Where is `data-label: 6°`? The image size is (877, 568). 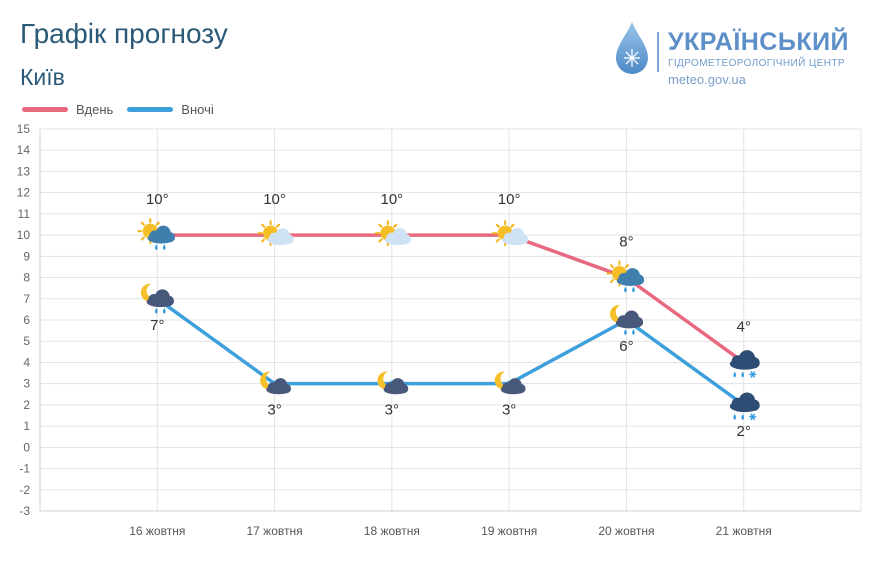 data-label: 6° is located at coordinates (626, 346).